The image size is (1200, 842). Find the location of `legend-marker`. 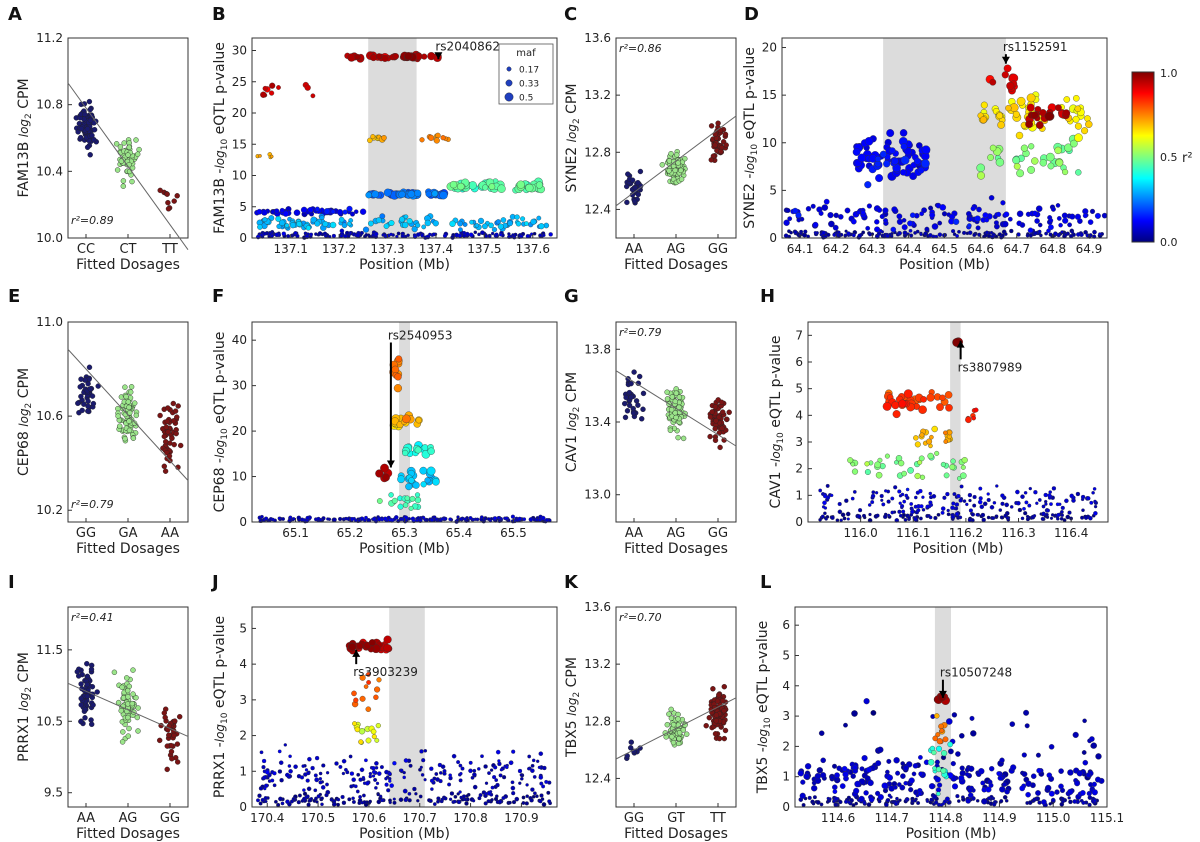

legend-marker is located at coordinates (509, 83).